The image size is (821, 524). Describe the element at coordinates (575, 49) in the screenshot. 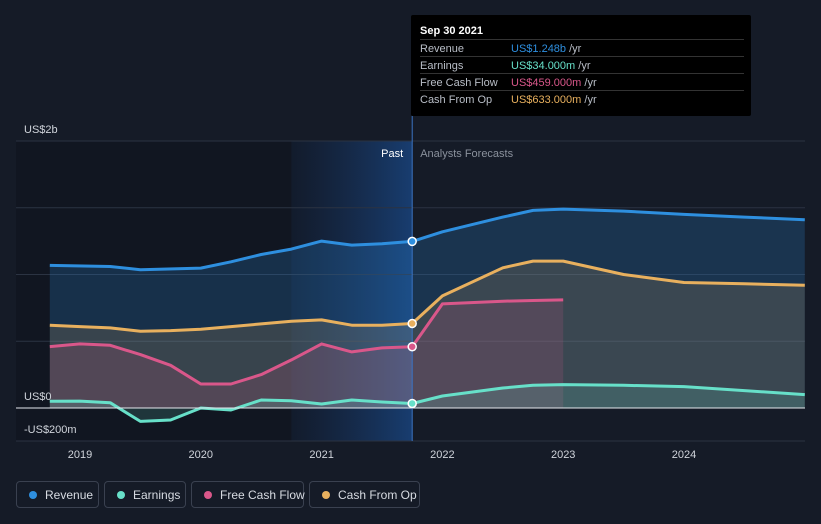

I see `tooltip-unit-revenue: /yr` at that location.